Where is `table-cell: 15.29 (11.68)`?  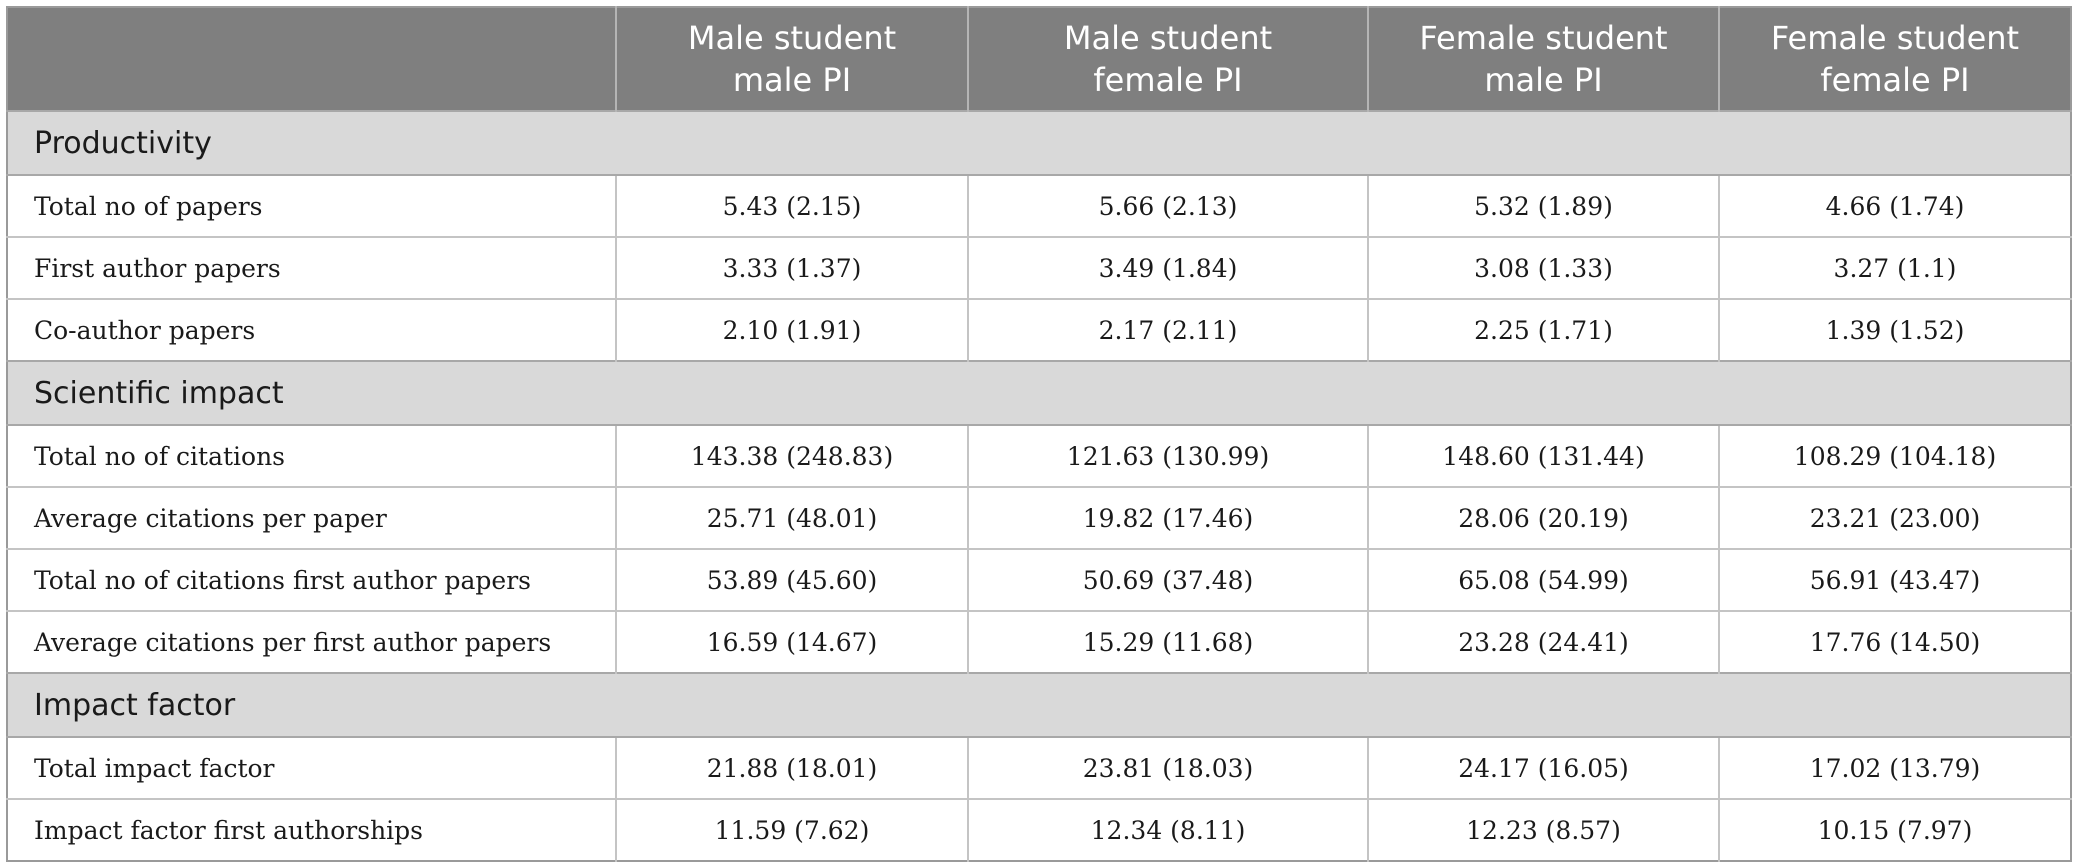 table-cell: 15.29 (11.68) is located at coordinates (1167, 641).